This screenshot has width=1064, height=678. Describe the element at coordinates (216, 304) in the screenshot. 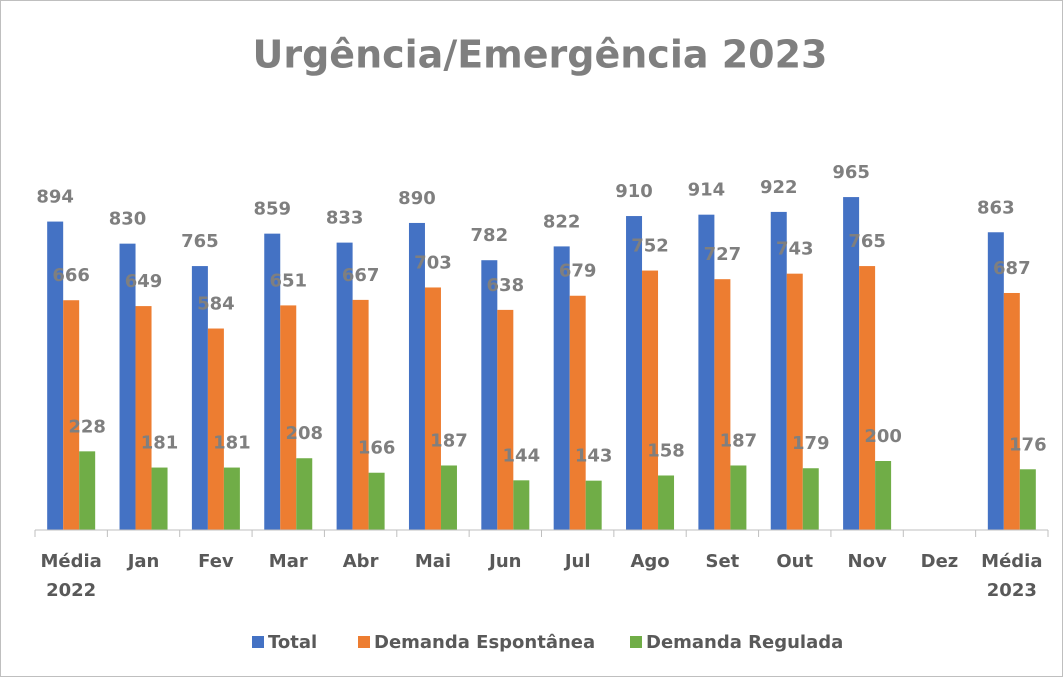

I see `data-label: 584` at that location.